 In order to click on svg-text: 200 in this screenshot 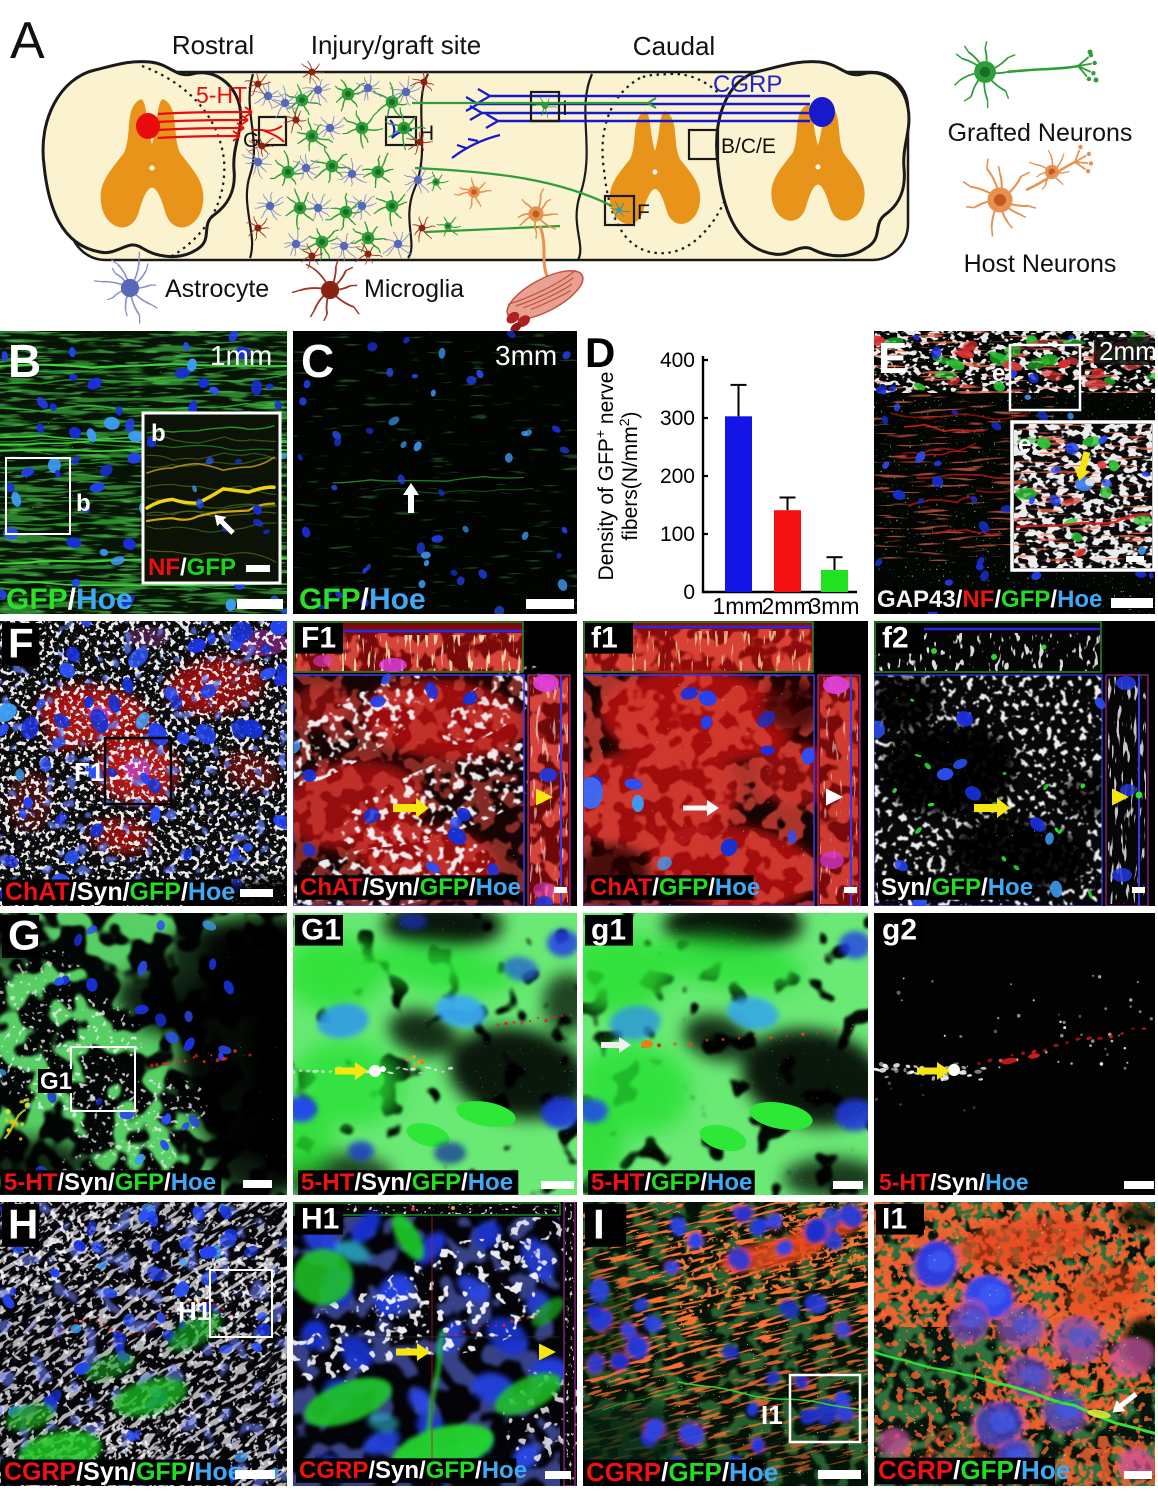, I will do `click(677, 476)`.